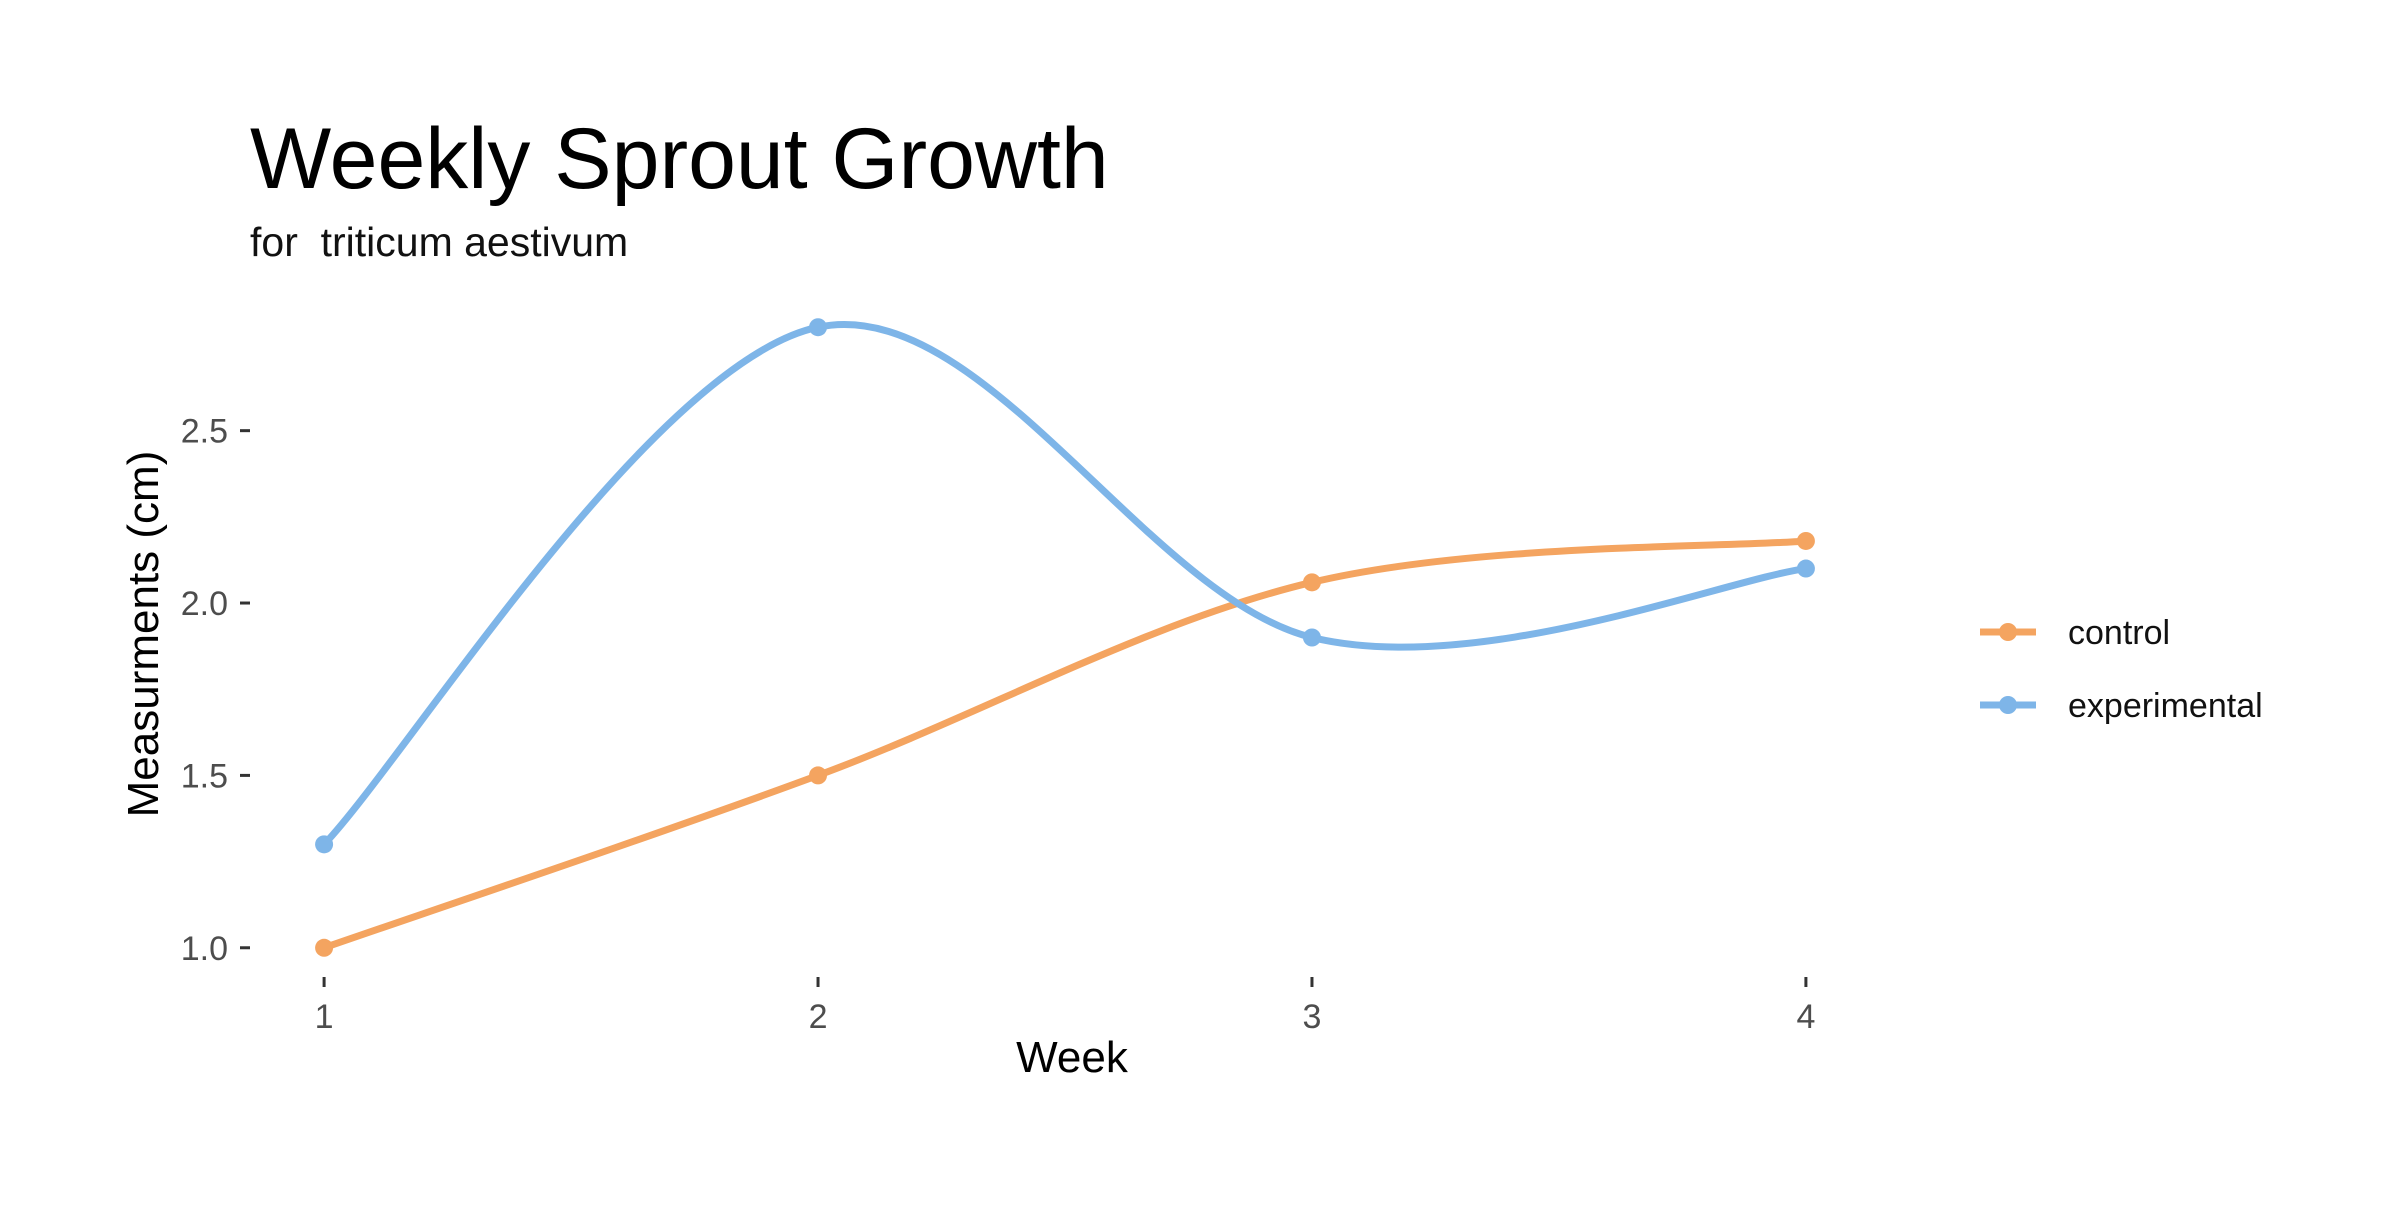 Image resolution: width=2399 pixels, height=1205 pixels. Describe the element at coordinates (215, 690) in the screenshot. I see `y-axis: 1.0 1.5 2.0 2.5` at that location.